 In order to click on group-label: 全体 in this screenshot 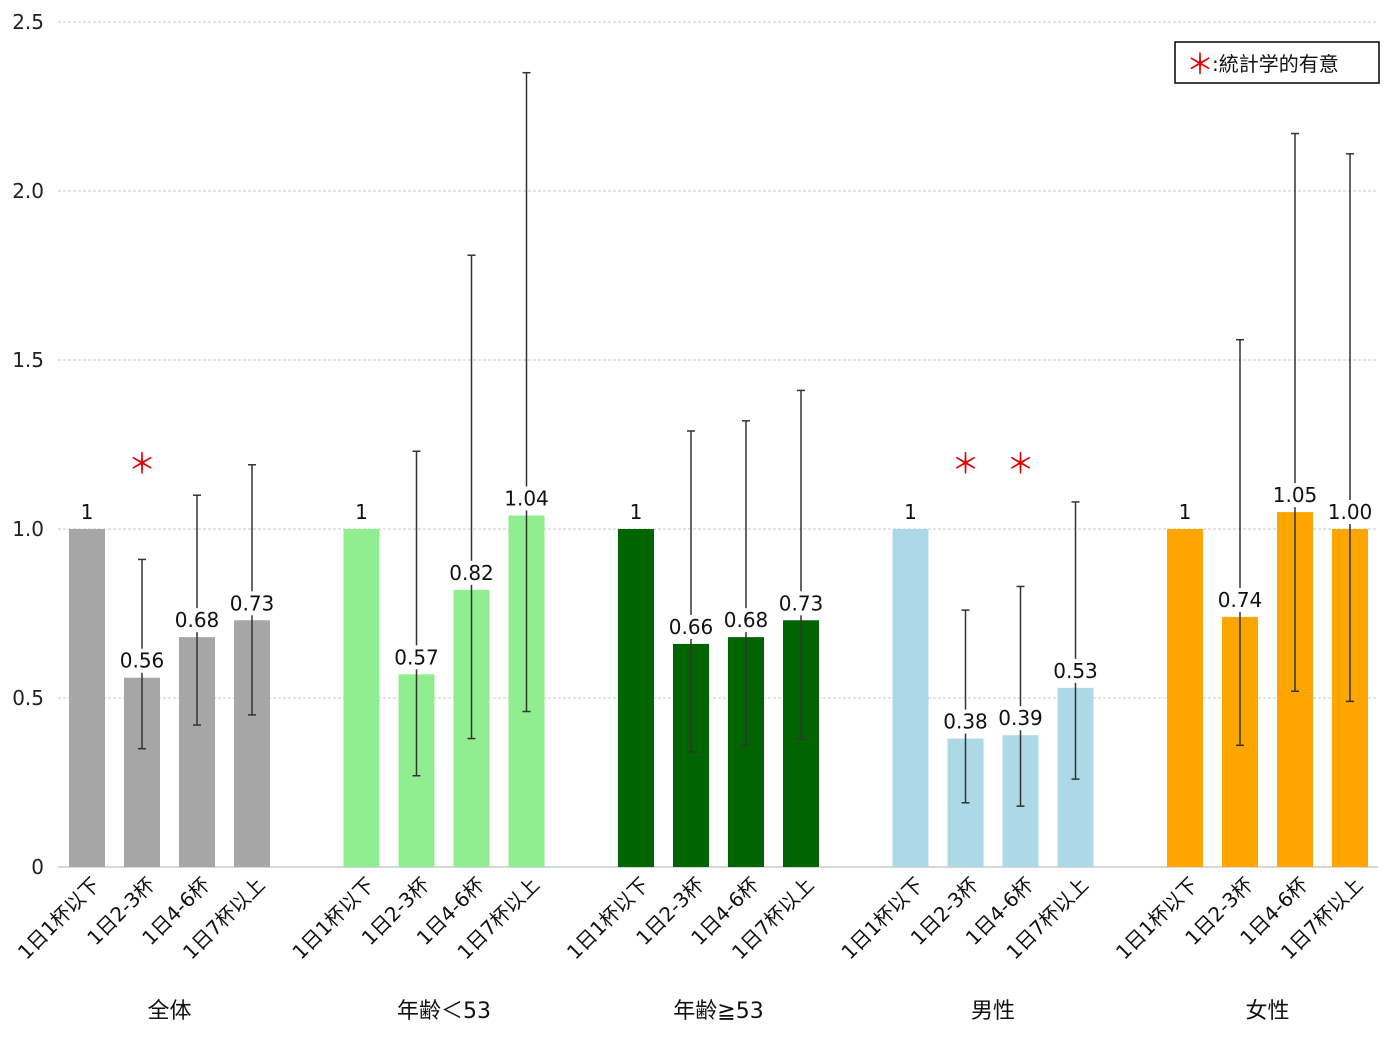, I will do `click(169, 1011)`.